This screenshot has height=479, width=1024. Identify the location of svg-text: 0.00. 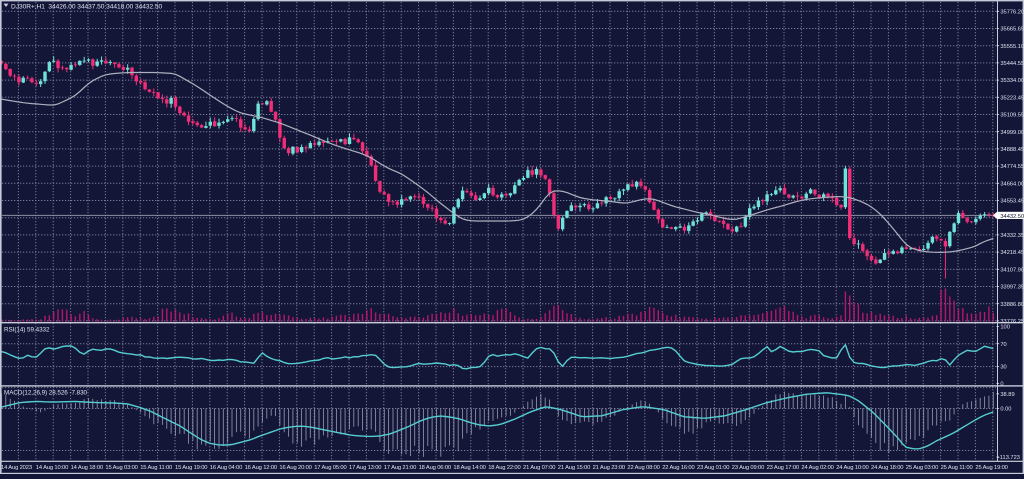
(1005, 410).